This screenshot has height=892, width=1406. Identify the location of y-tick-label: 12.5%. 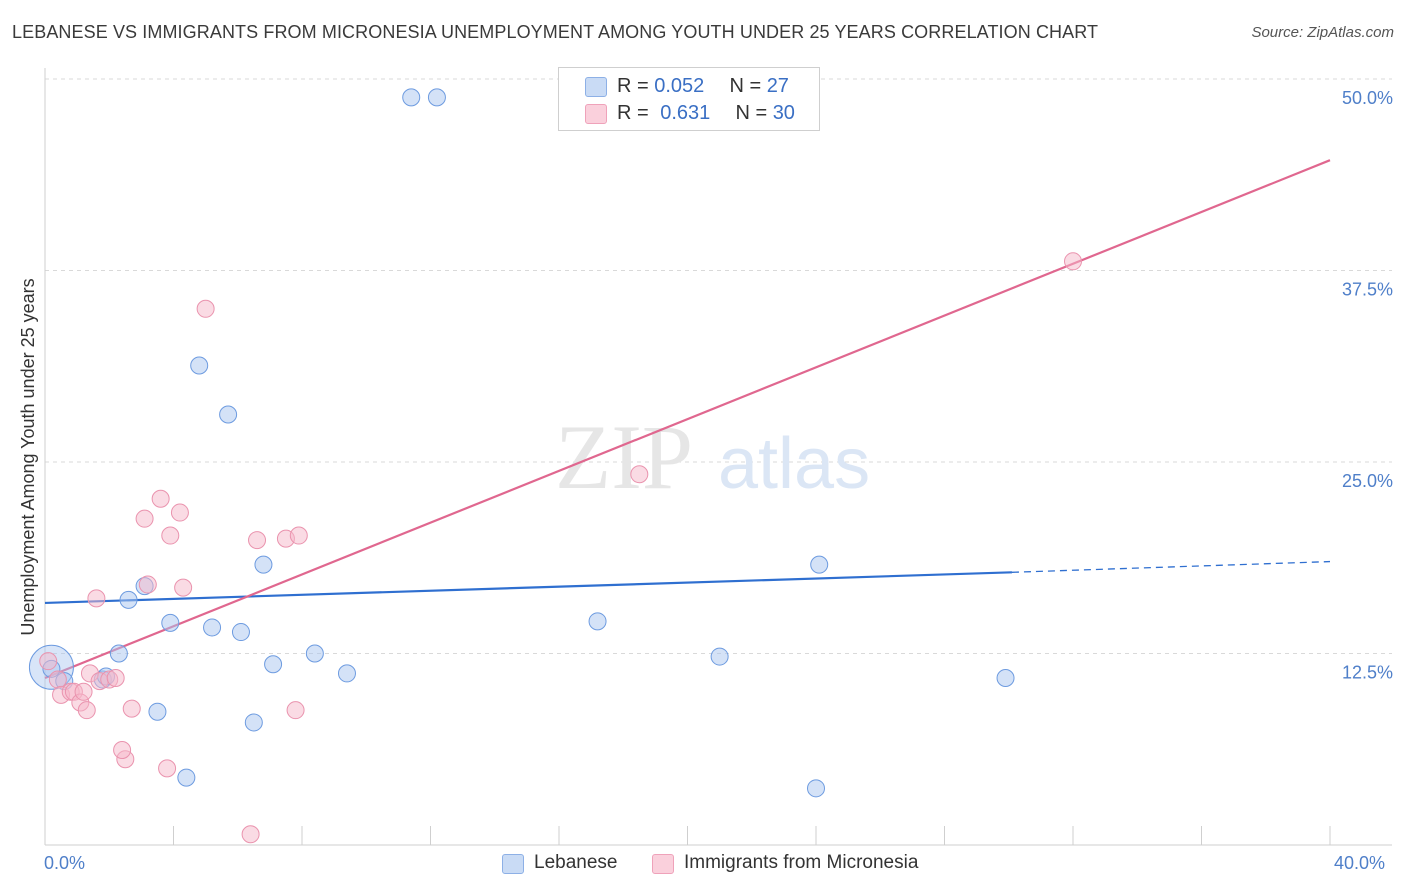
(1367, 673).